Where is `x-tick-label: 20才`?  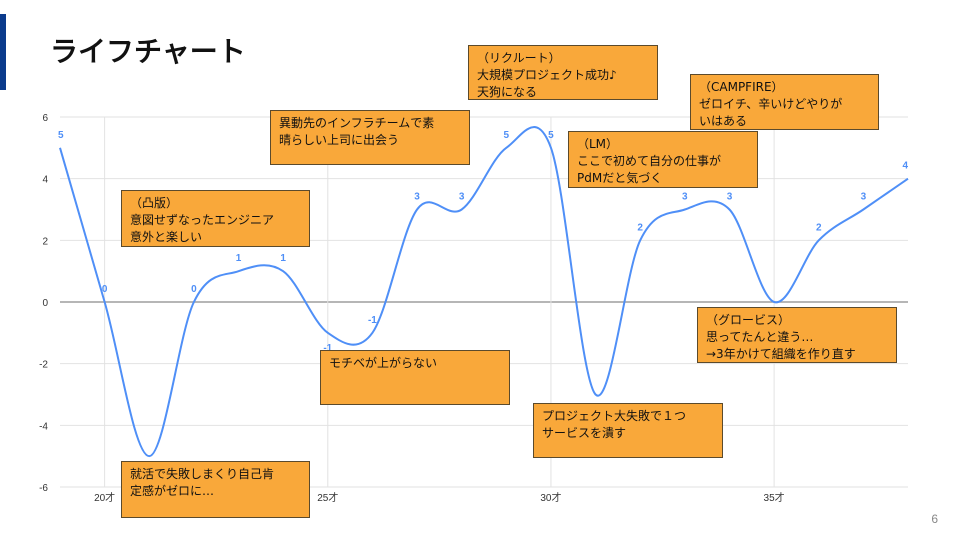 x-tick-label: 20才 is located at coordinates (104, 497).